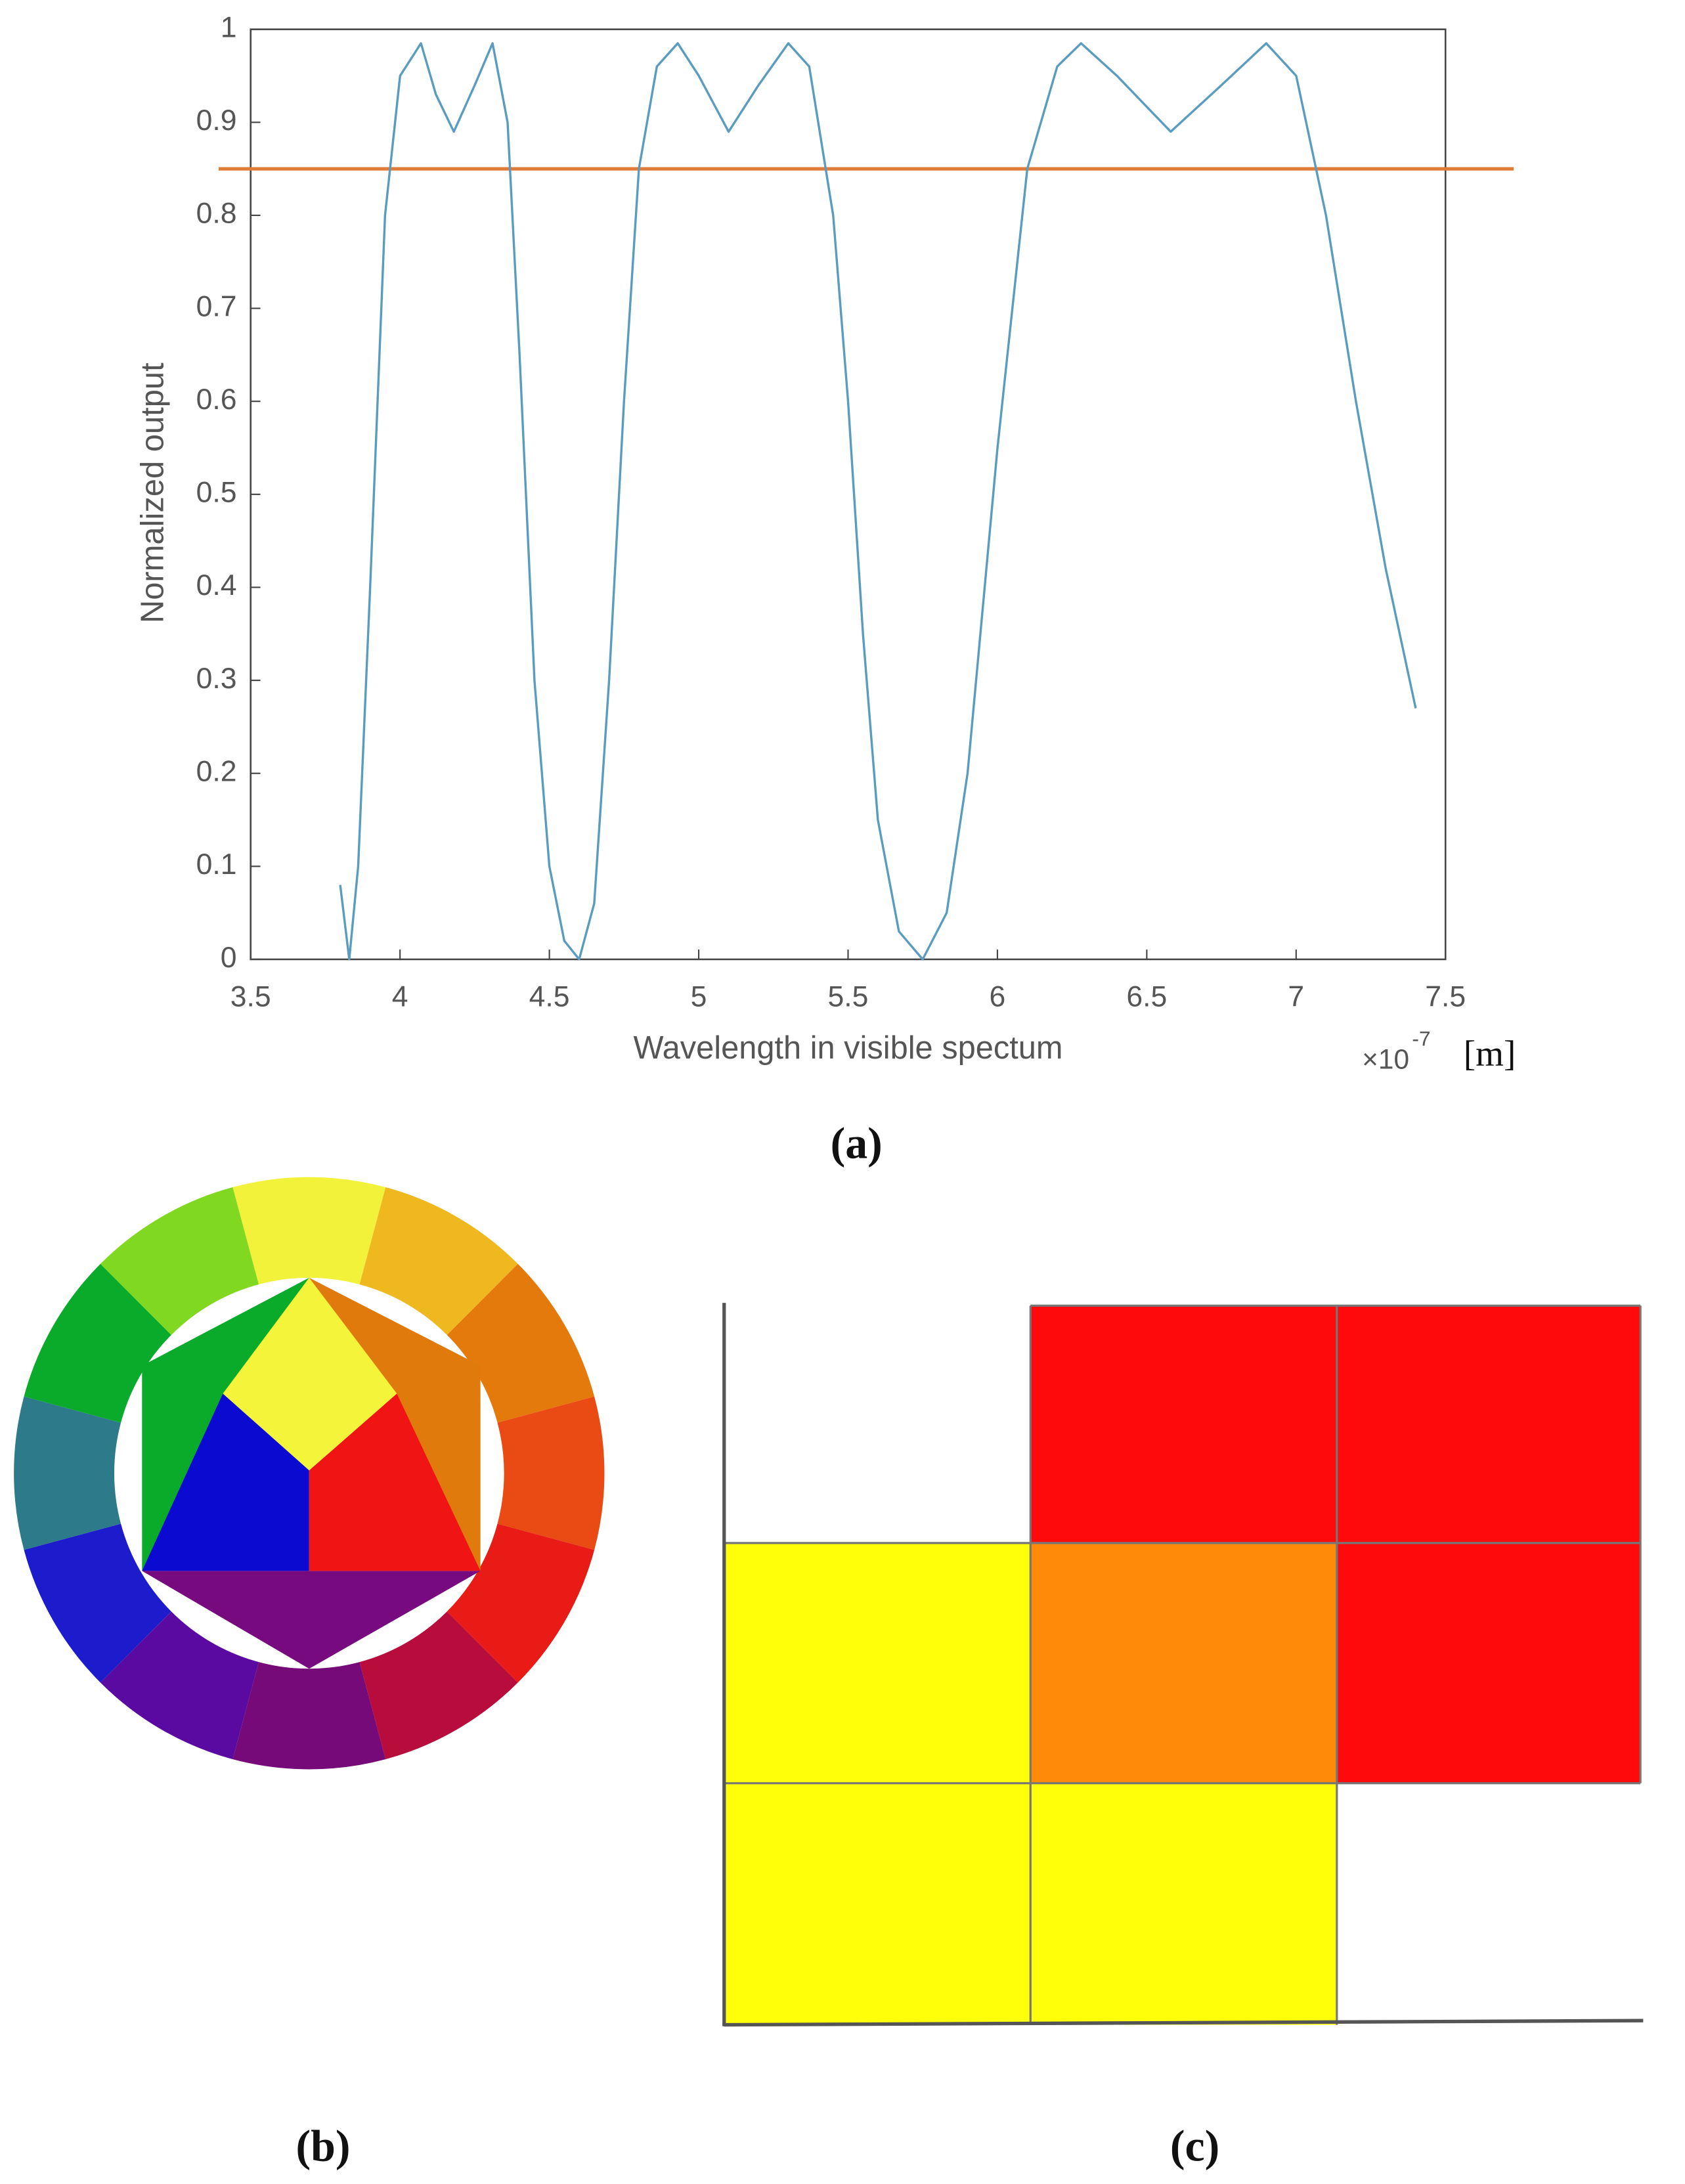 This screenshot has height=2184, width=1685. What do you see at coordinates (848, 996) in the screenshot?
I see `x-tick-label: 5.5` at bounding box center [848, 996].